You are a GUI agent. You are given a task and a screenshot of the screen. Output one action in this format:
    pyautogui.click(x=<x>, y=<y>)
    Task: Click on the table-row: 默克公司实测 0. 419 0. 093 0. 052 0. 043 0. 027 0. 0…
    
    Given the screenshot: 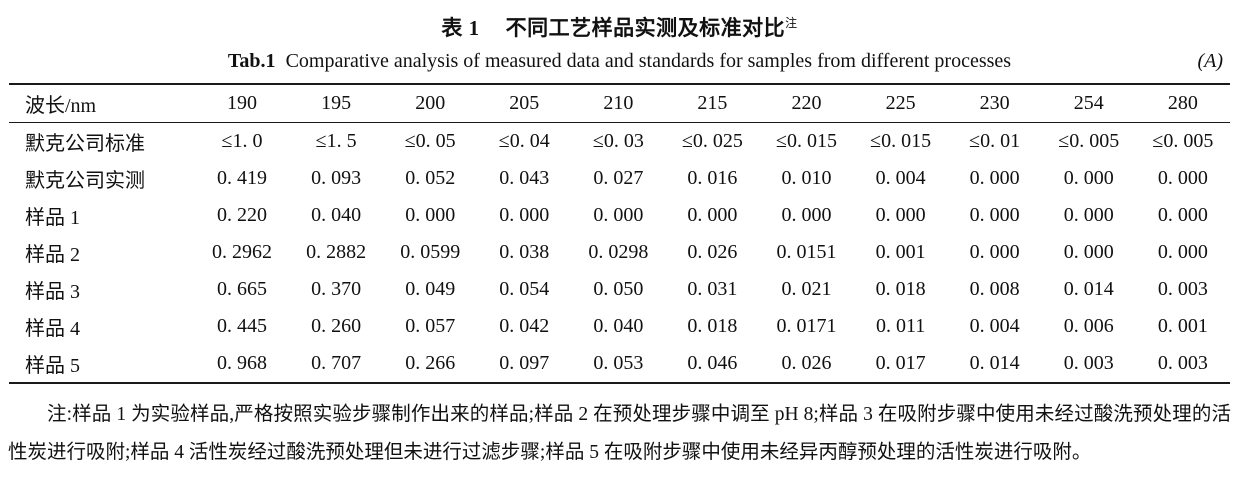 What is the action you would take?
    pyautogui.click(x=619, y=178)
    